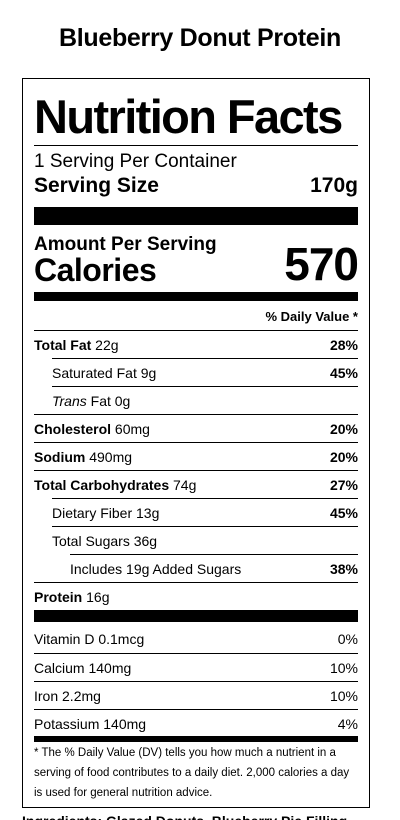 The height and width of the screenshot is (820, 400). Describe the element at coordinates (108, 401) in the screenshot. I see `nutrient-amount: Fat 0g` at that location.